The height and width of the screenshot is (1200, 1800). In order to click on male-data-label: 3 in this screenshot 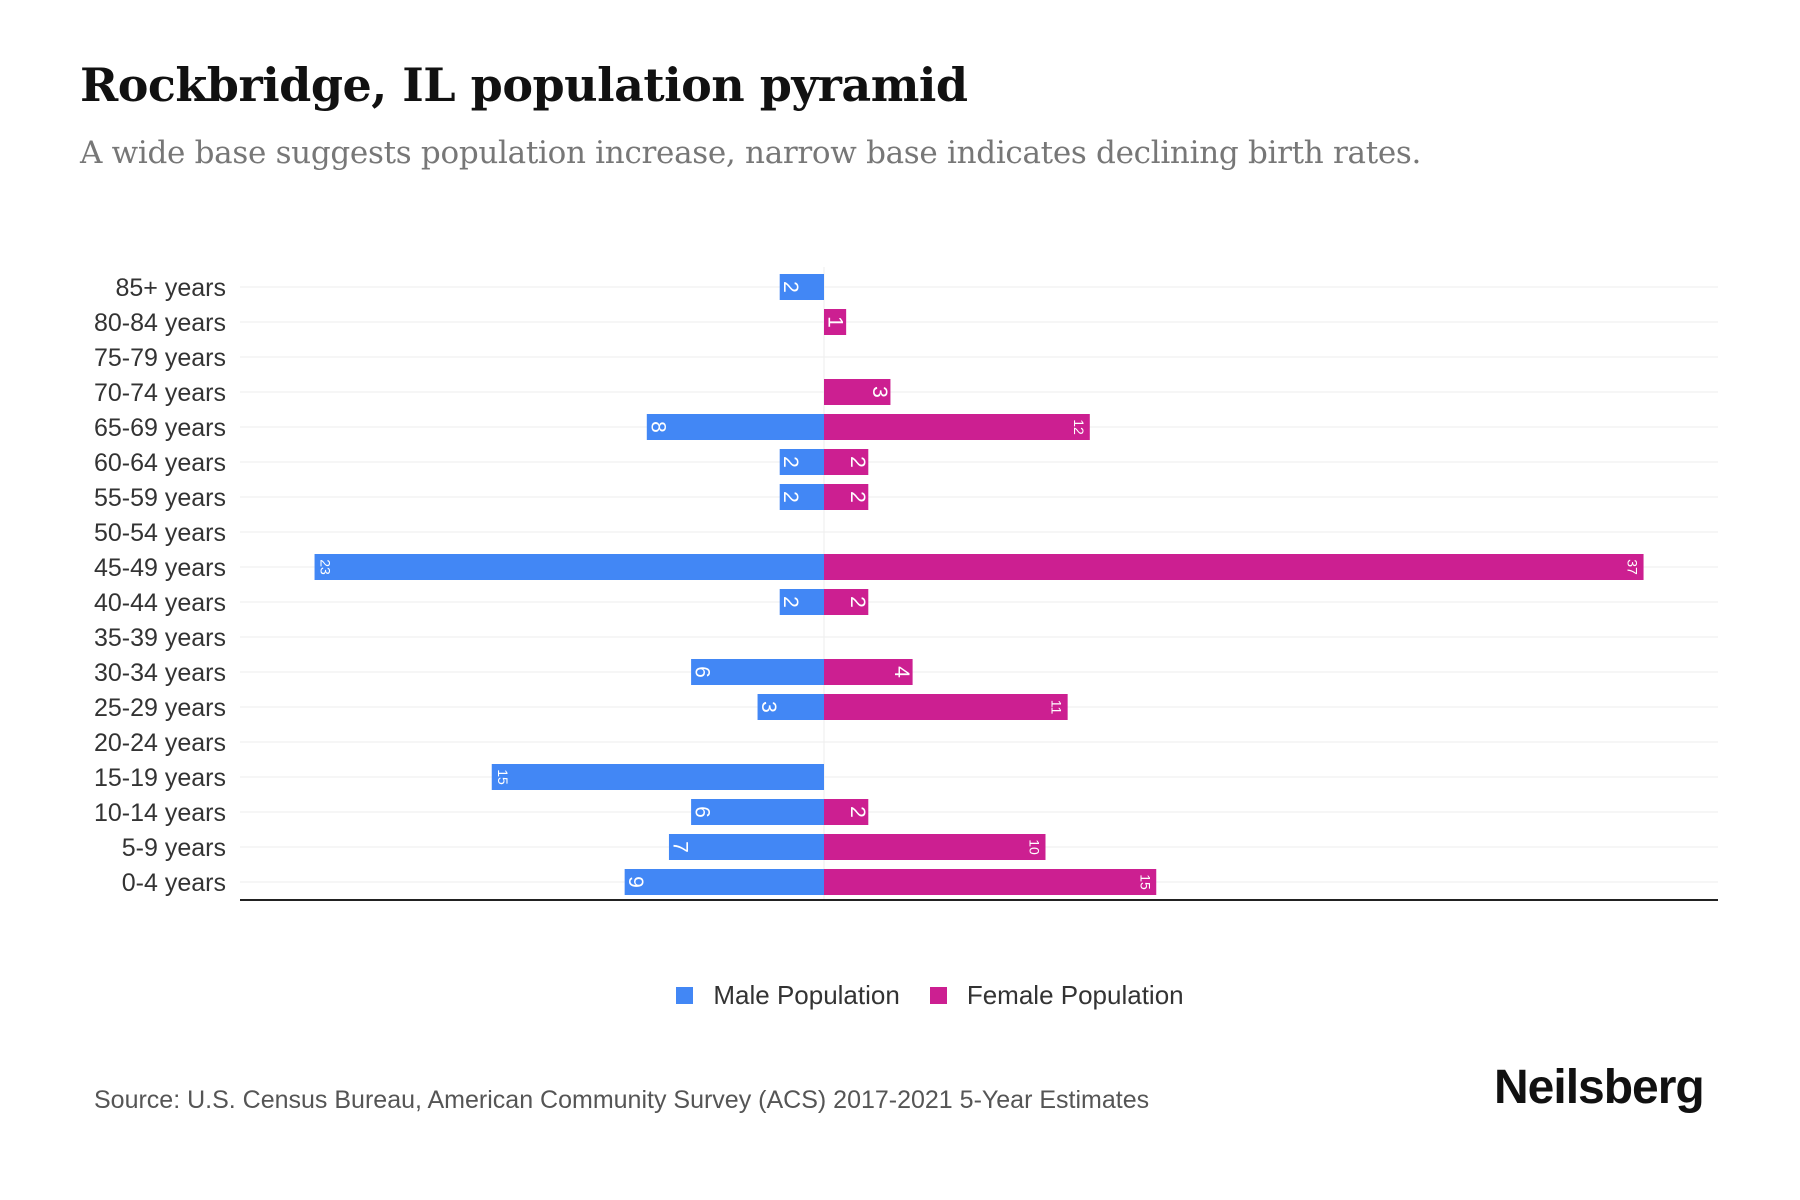, I will do `click(768, 707)`.